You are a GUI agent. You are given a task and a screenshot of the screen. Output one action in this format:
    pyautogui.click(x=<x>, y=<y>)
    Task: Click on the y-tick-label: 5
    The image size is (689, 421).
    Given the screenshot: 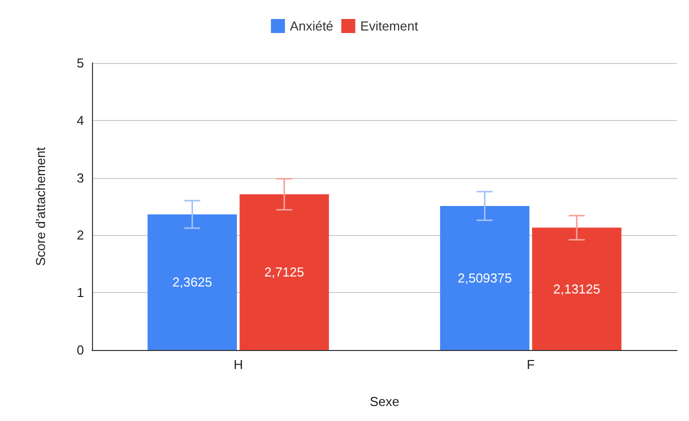 What is the action you would take?
    pyautogui.click(x=80, y=63)
    